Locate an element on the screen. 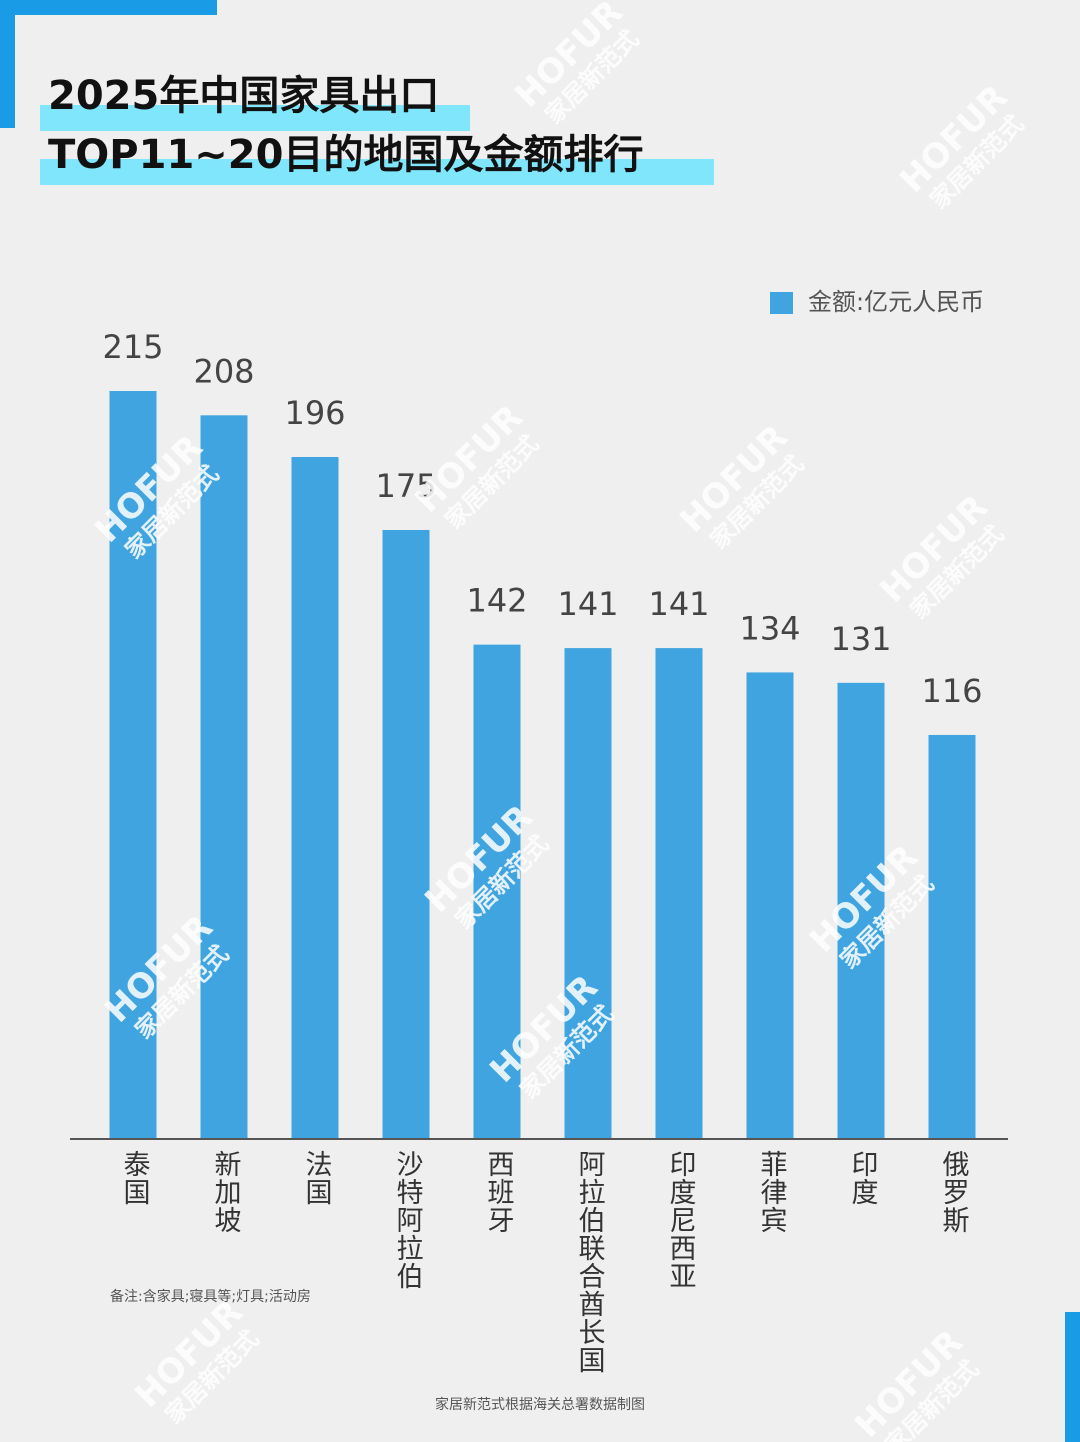 The width and height of the screenshot is (1080, 1442). value-label: 142 is located at coordinates (496, 601).